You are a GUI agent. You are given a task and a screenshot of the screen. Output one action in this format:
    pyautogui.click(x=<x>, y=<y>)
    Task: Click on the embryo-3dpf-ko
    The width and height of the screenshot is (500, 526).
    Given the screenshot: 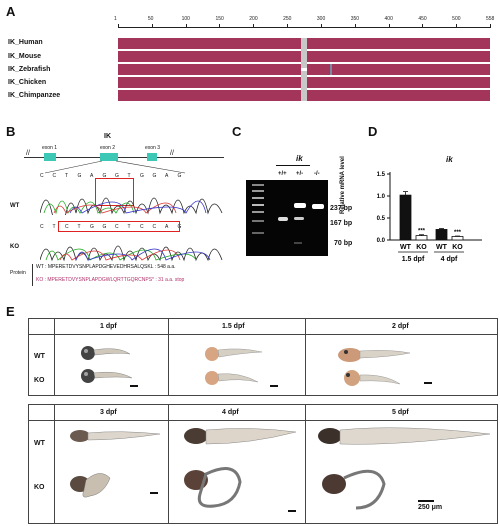 What is the action you would take?
    pyautogui.click(x=90, y=485)
    